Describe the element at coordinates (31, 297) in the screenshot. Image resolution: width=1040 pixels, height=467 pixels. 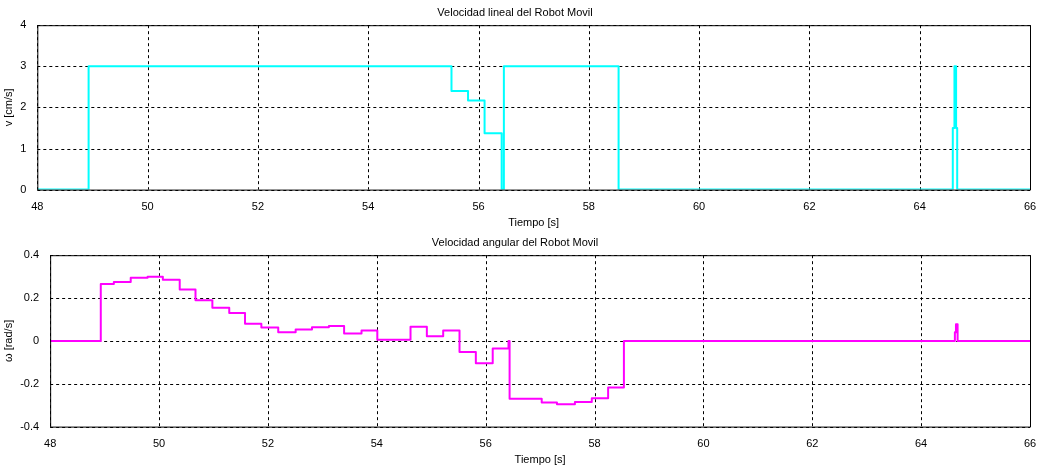
I see `y-tick-label: 0.2` at that location.